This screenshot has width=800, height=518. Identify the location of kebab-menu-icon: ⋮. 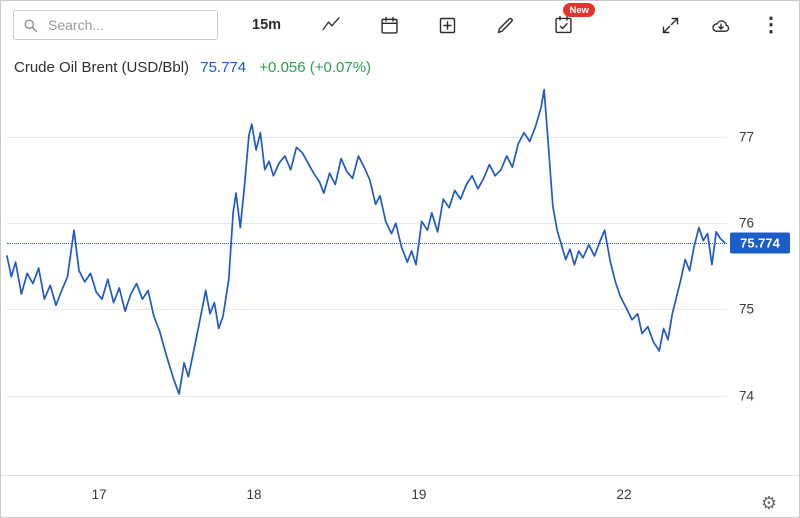
(771, 25).